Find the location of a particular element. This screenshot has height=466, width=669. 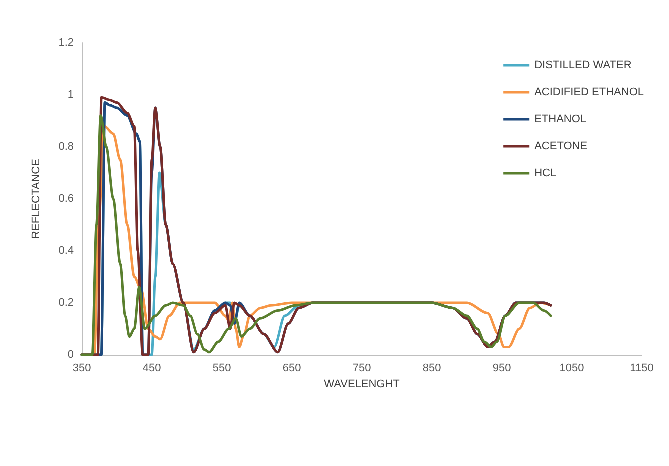

x-tick-label: 950 is located at coordinates (502, 368).